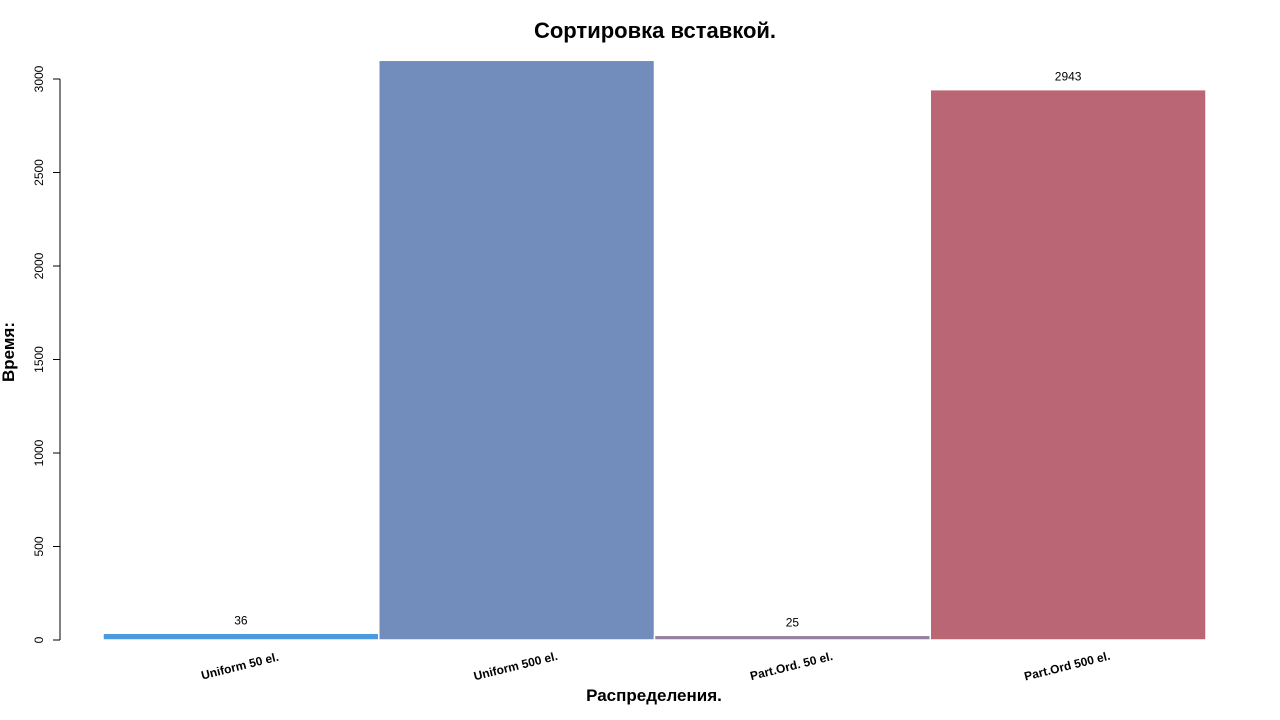  I want to click on x-tick-label: Part.Ord. 50 el., so click(792, 666).